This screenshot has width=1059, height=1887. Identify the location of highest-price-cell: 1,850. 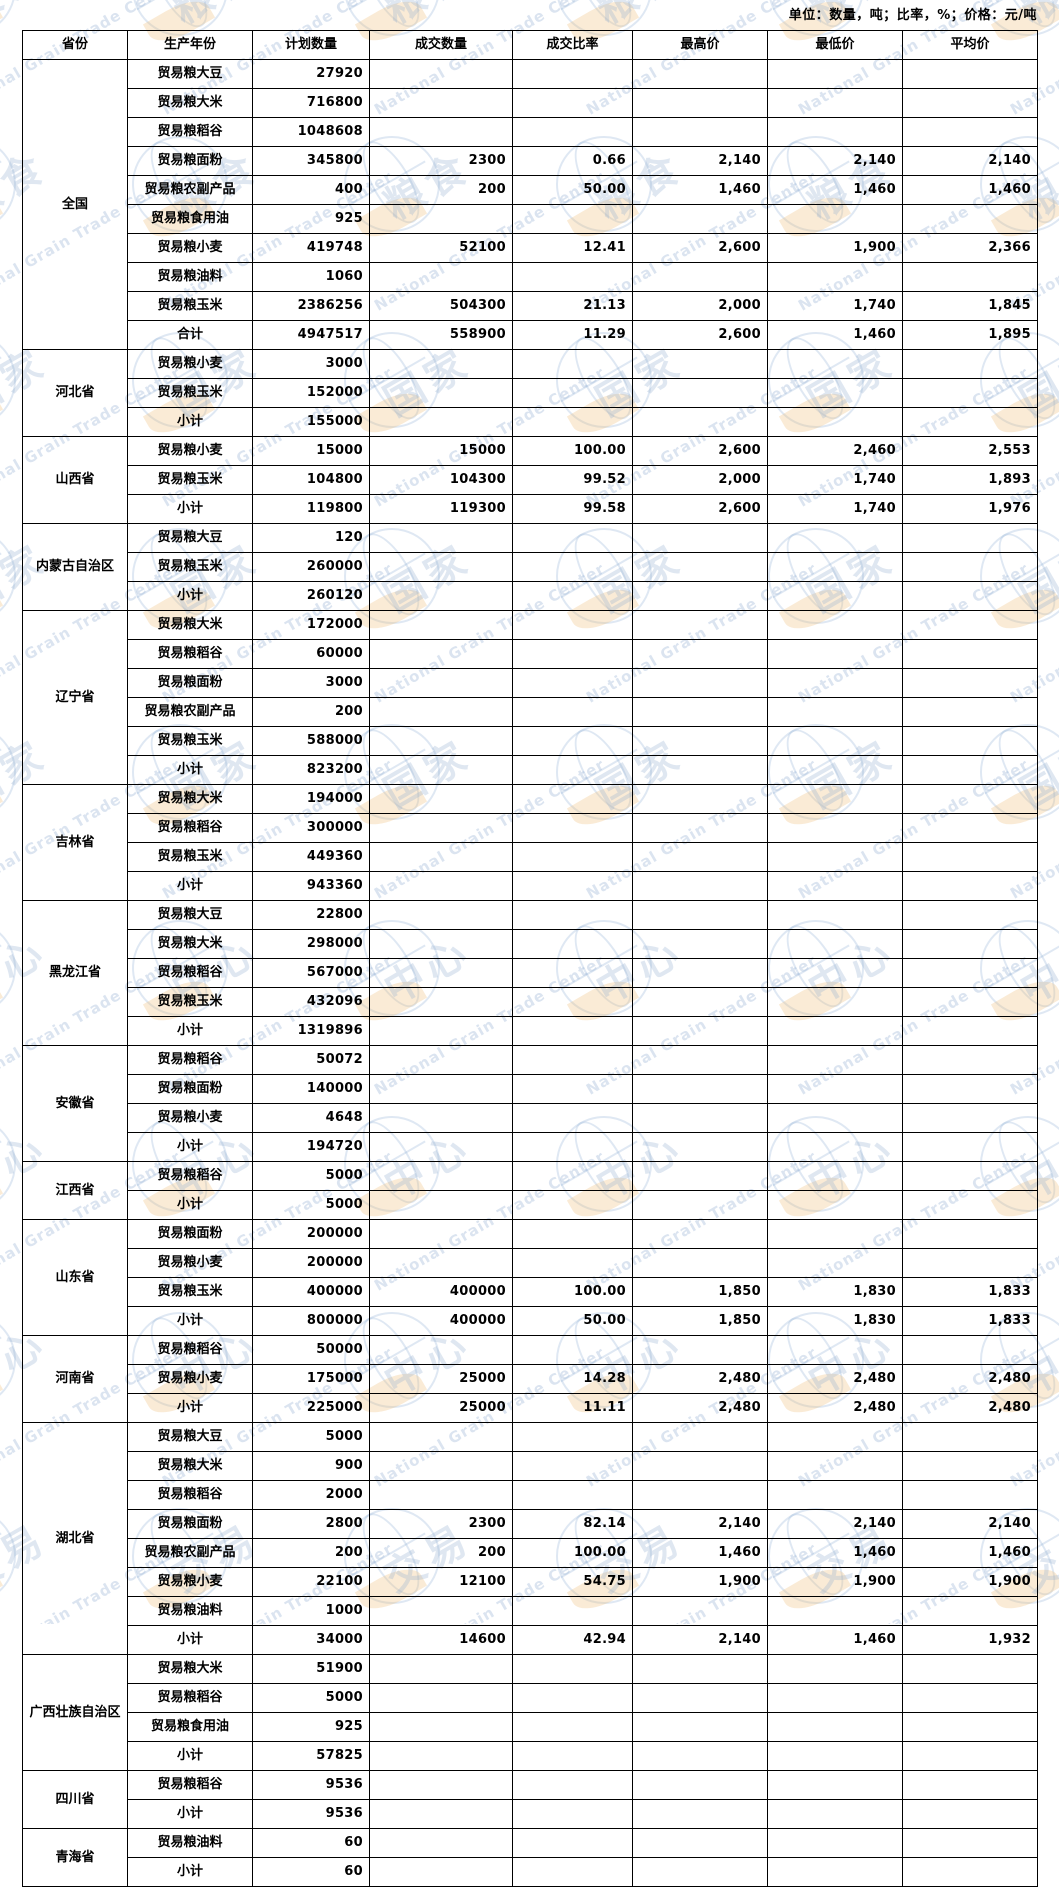
(700, 1292).